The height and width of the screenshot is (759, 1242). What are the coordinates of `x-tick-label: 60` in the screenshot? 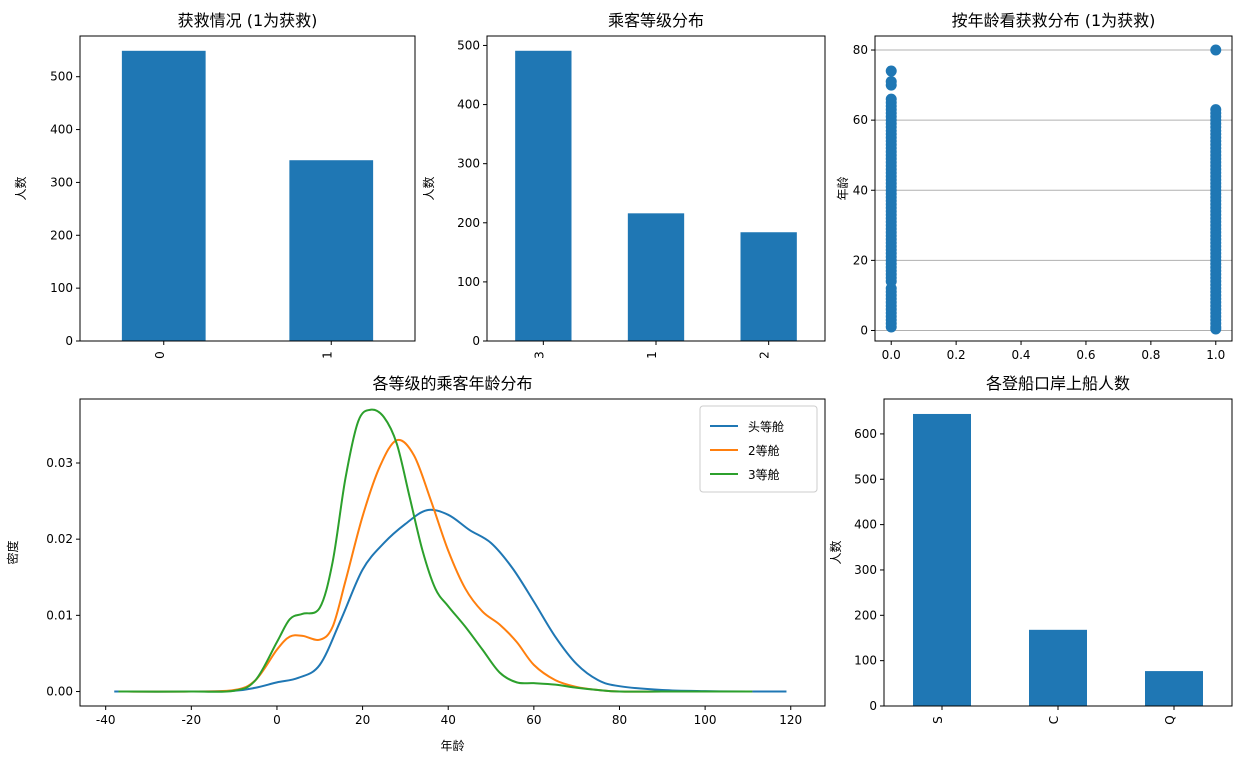 It's located at (533, 720).